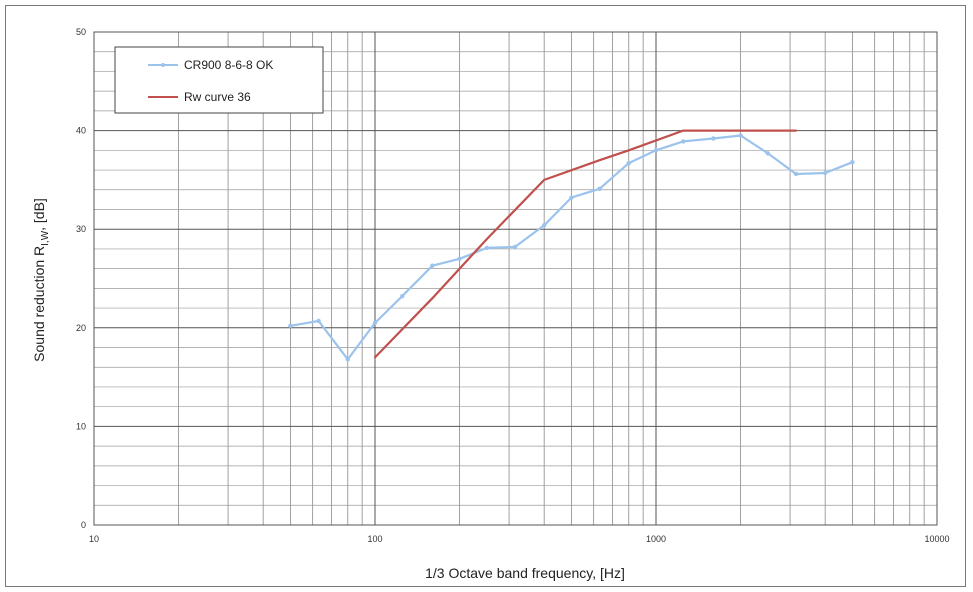 This screenshot has width=973, height=592. I want to click on y-tick-label: 10, so click(81, 426).